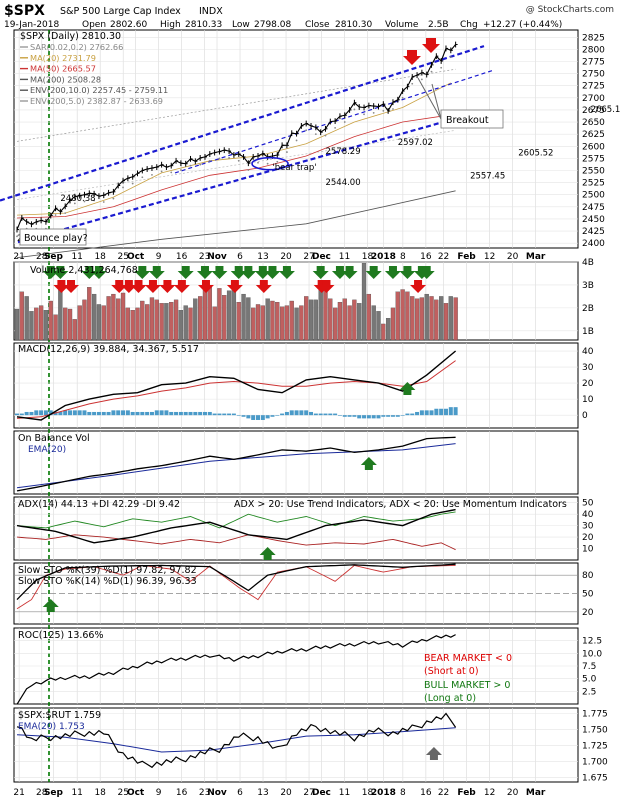  Describe the element at coordinates (236, 464) in the screenshot. I see `obv-line` at that location.